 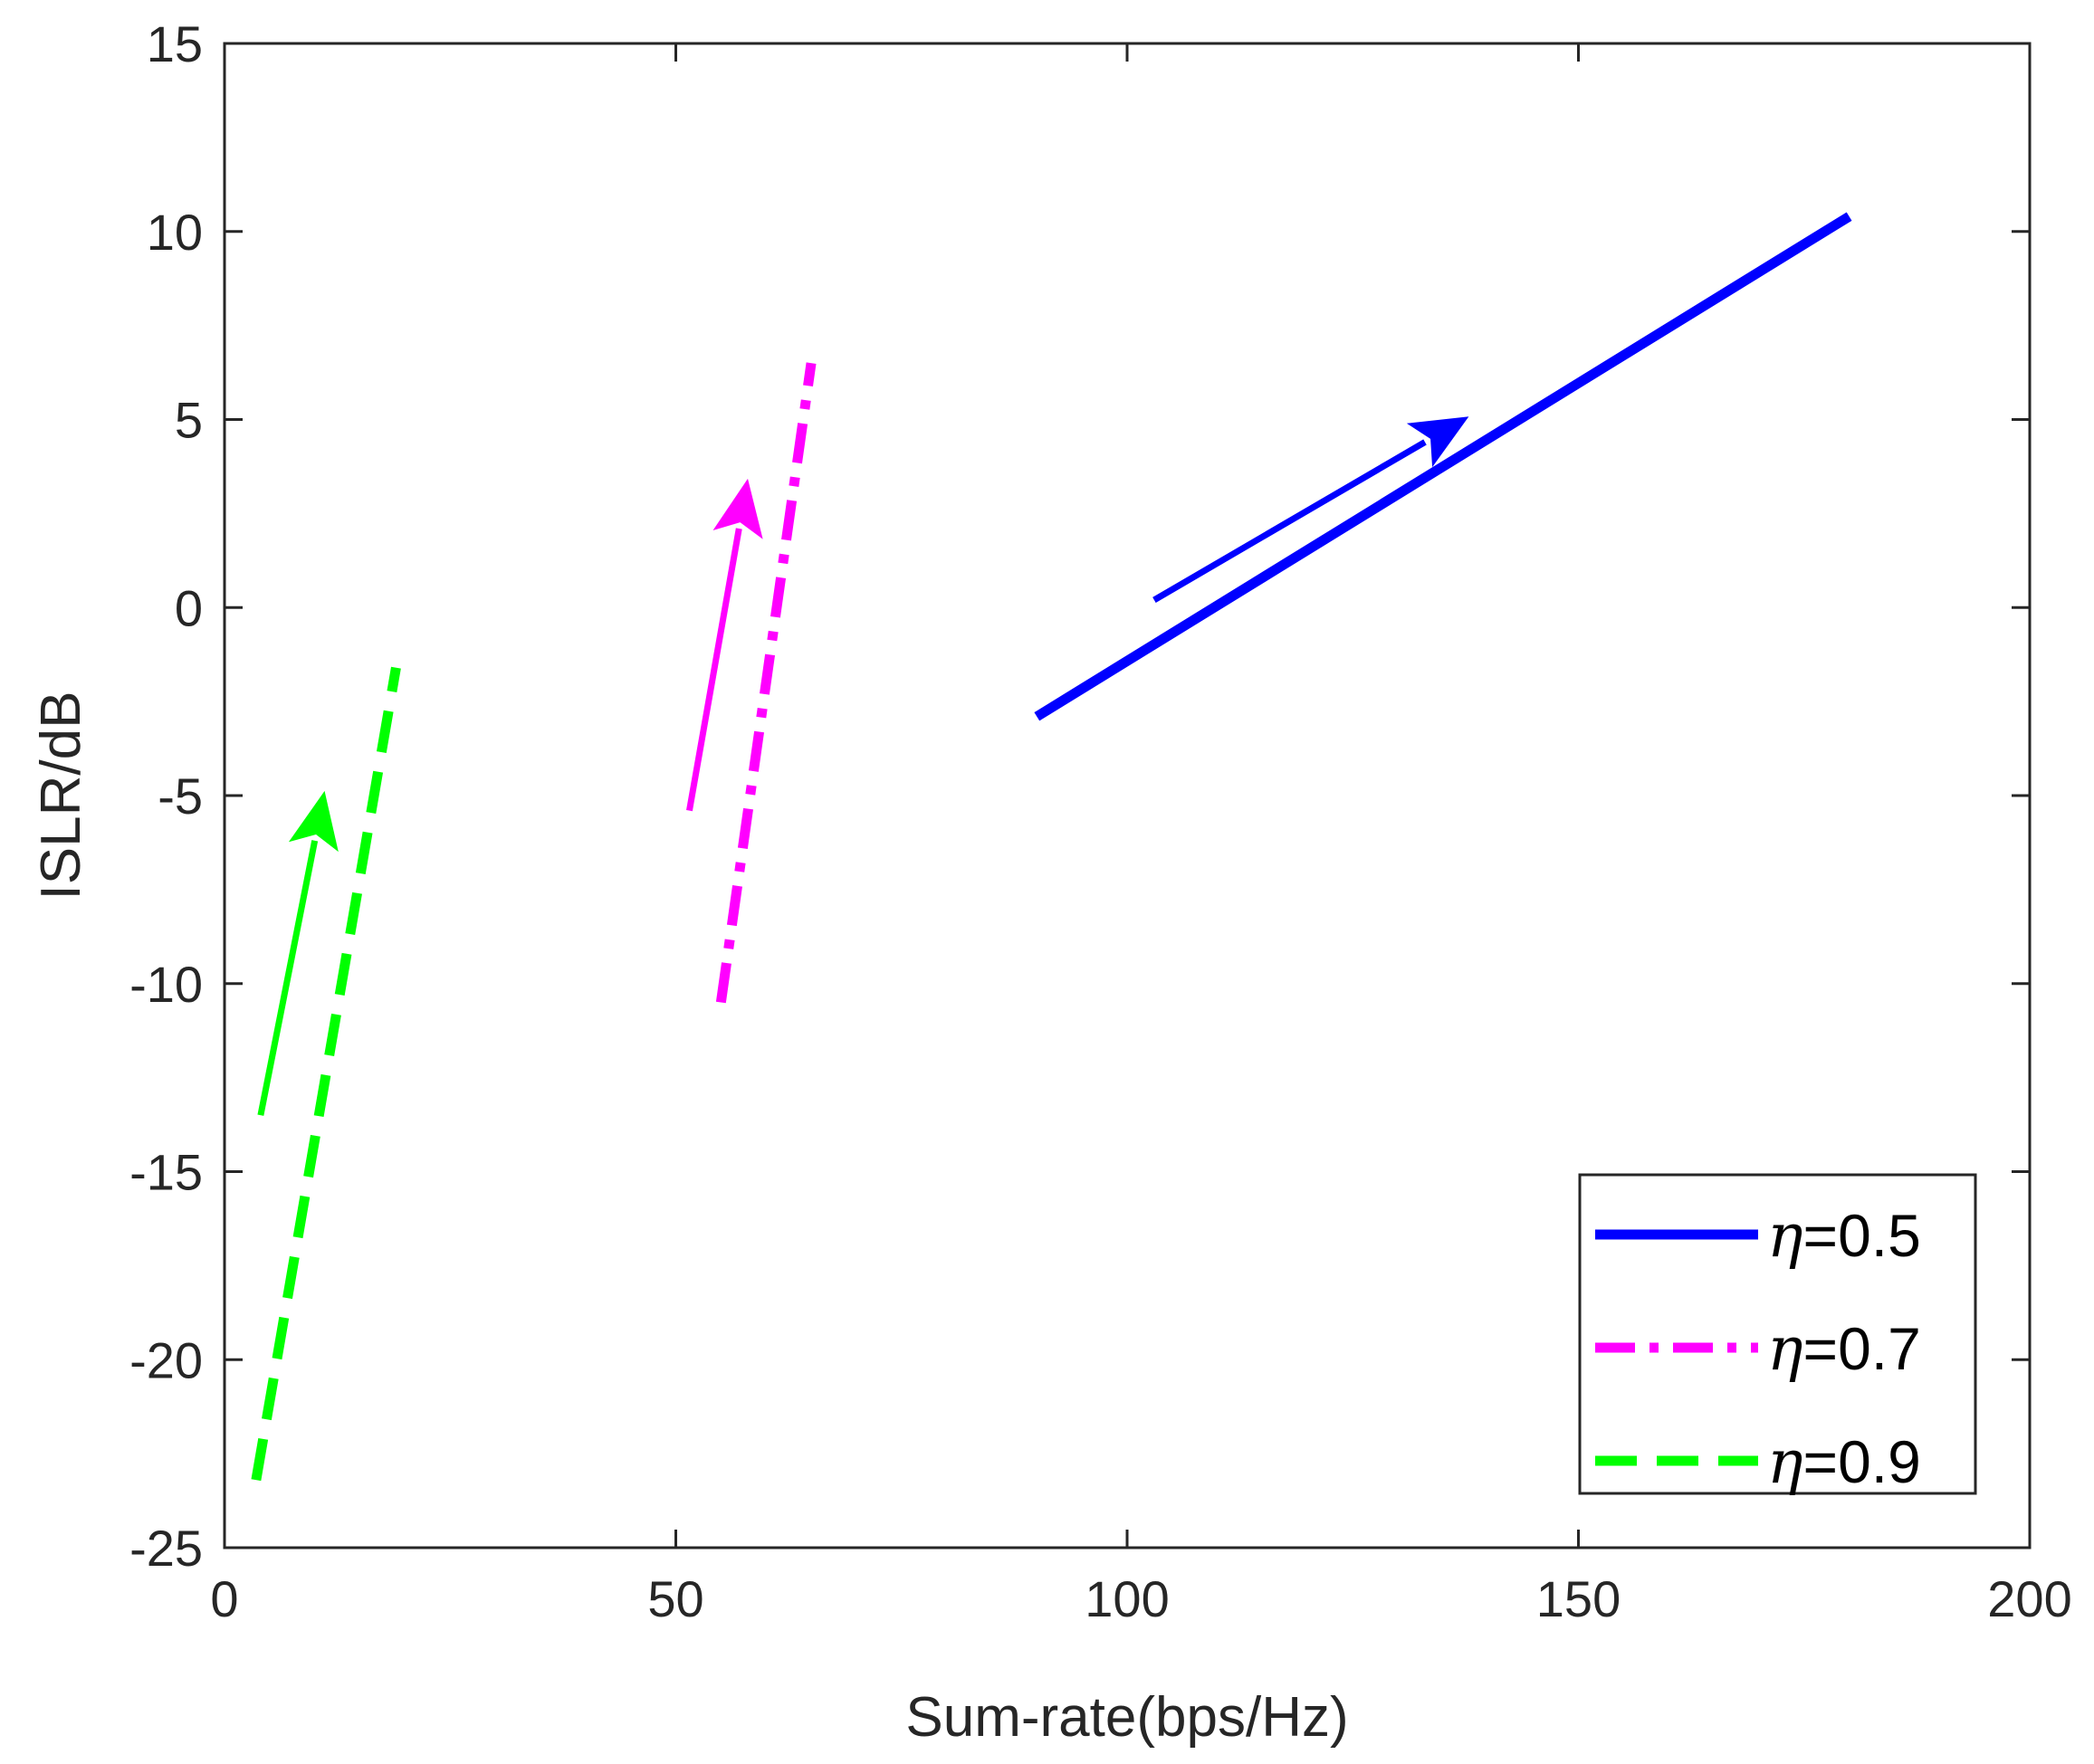 What do you see at coordinates (61, 796) in the screenshot?
I see `y-axis-label: ISLR/dB` at bounding box center [61, 796].